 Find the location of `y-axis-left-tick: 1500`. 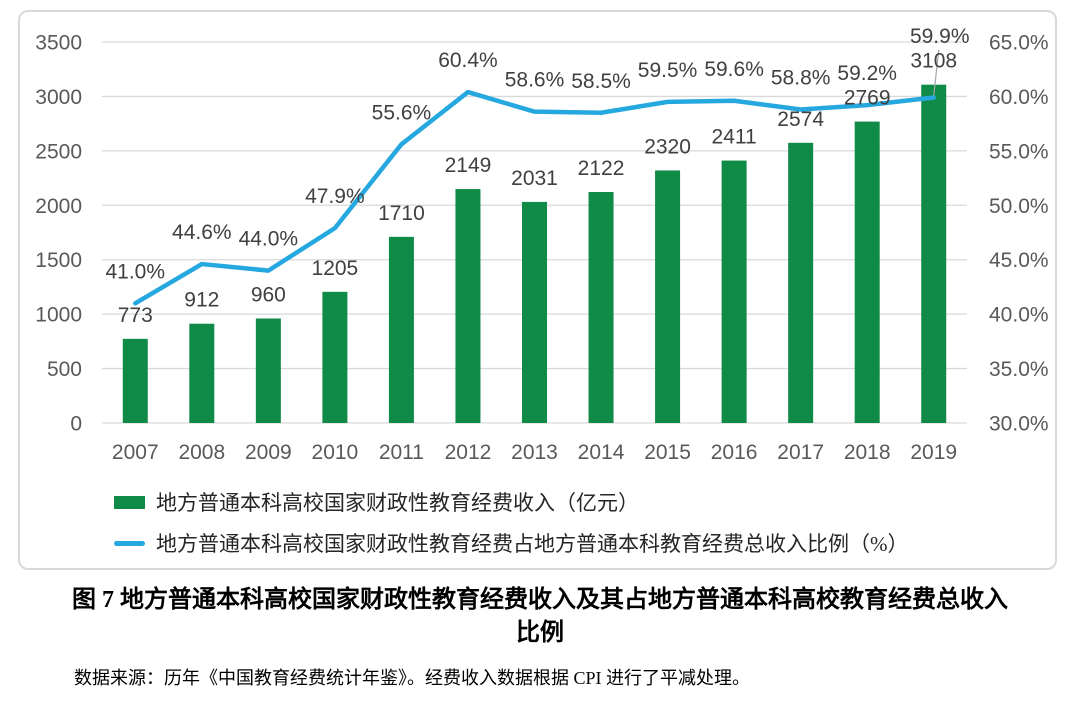

y-axis-left-tick: 1500 is located at coordinates (58, 260).